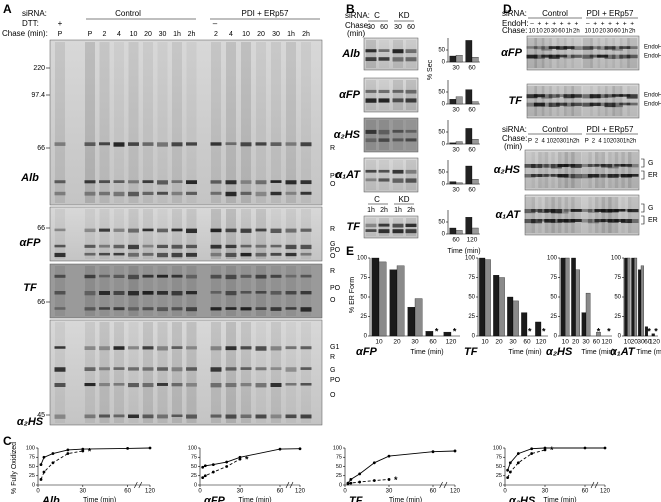 The height and width of the screenshot is (502, 661). Describe the element at coordinates (362, 259) in the screenshot. I see `y-tick-label: 100` at that location.